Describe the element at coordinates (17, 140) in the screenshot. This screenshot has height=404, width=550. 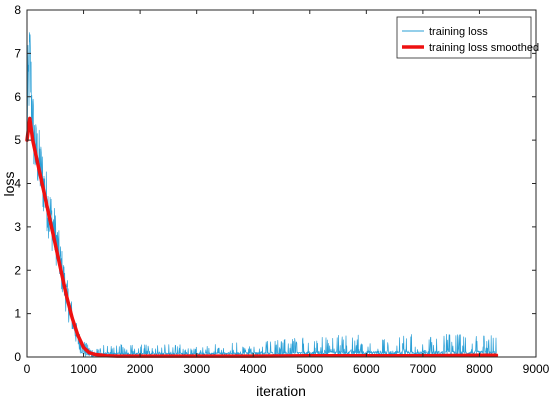
I see `y-tick-label: 5` at that location.